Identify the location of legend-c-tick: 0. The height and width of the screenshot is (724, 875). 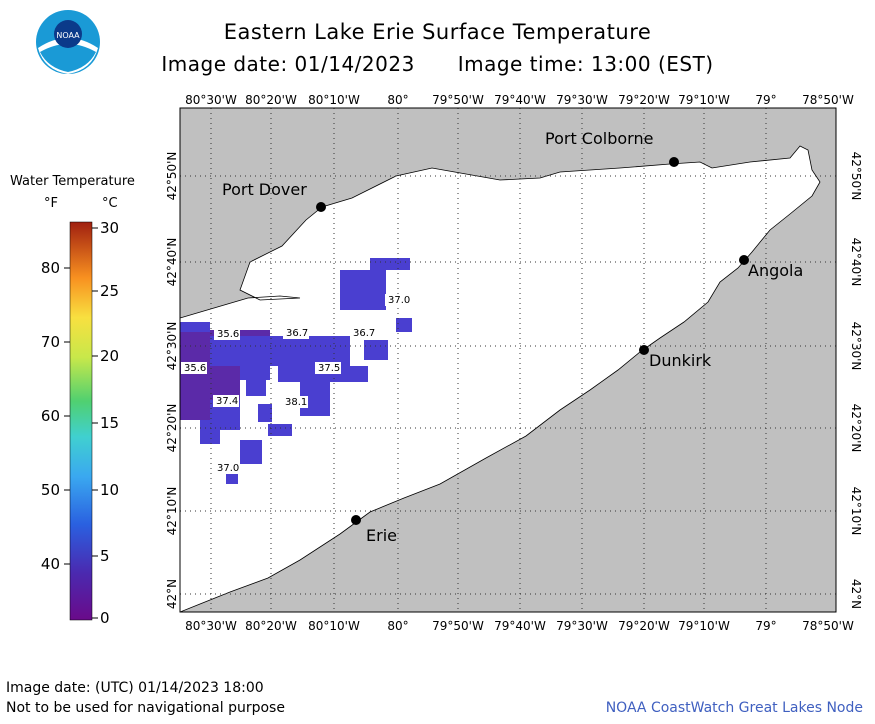
(105, 618).